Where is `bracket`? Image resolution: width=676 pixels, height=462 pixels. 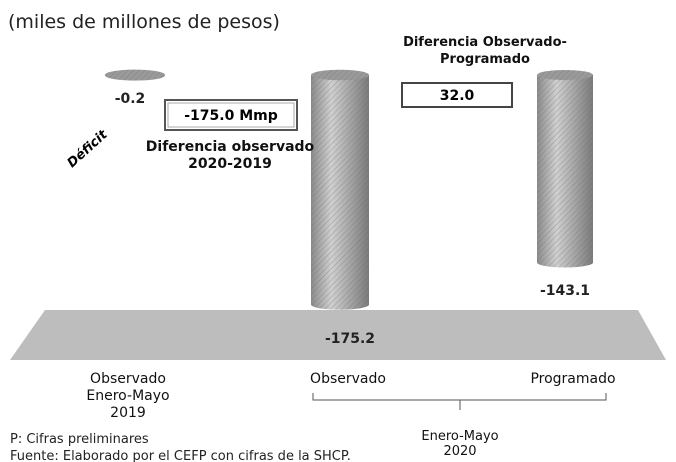
bracket is located at coordinates (459, 401).